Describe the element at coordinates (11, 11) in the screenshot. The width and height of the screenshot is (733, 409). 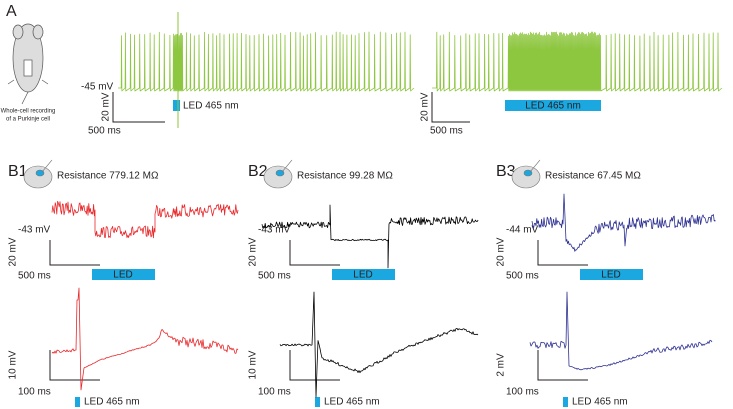
I see `panel-label: A` at that location.